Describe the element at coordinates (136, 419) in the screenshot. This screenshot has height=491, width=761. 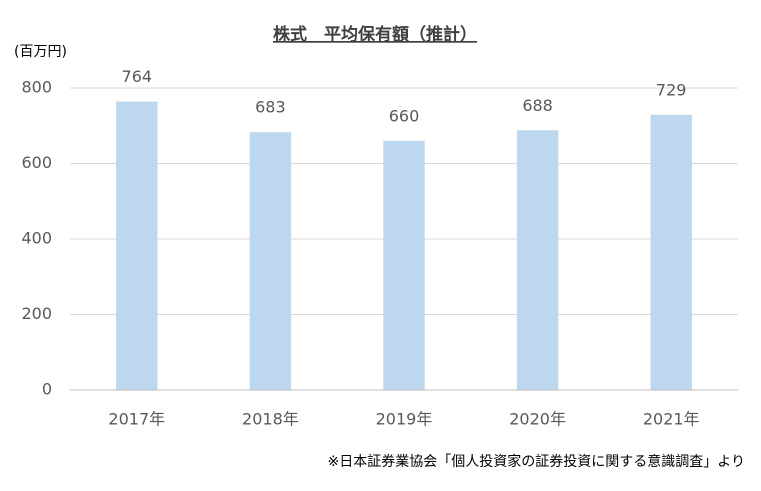
I see `x-tick-label: 2017年` at that location.